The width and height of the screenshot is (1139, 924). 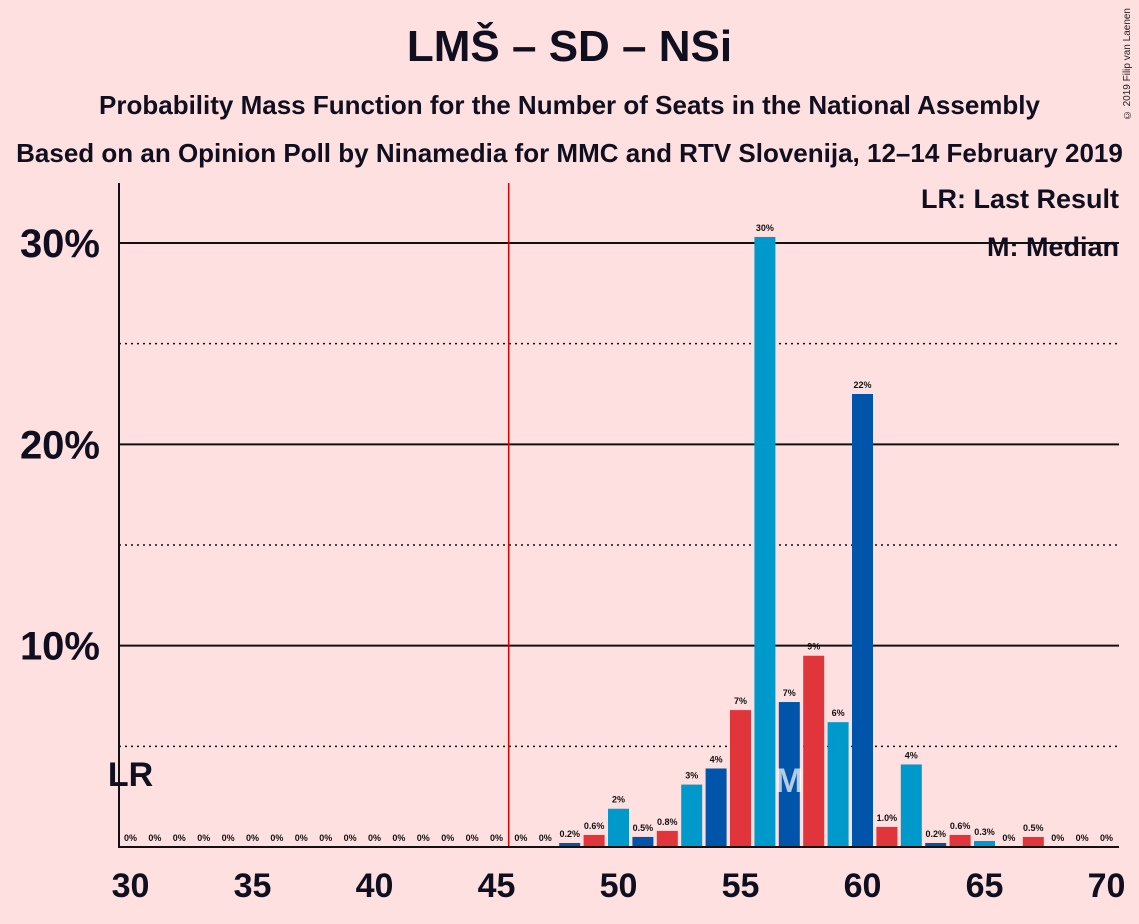 What do you see at coordinates (253, 886) in the screenshot?
I see `x-tick-label: 35` at bounding box center [253, 886].